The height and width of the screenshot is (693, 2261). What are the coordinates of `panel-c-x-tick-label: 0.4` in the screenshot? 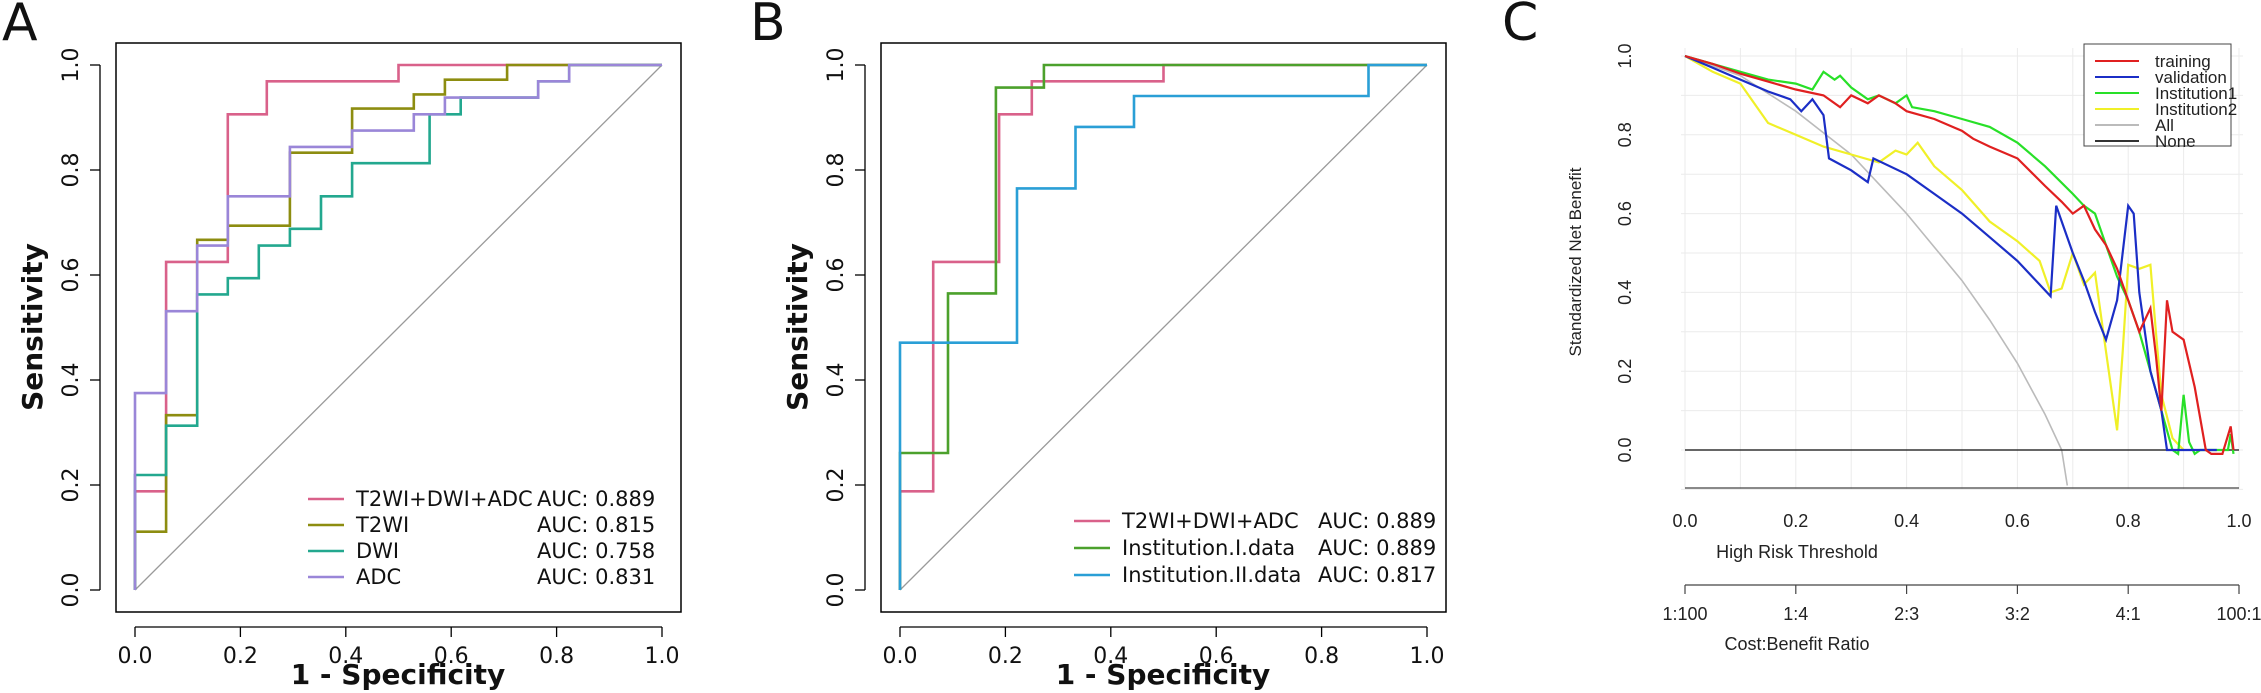 It's located at (1906, 521).